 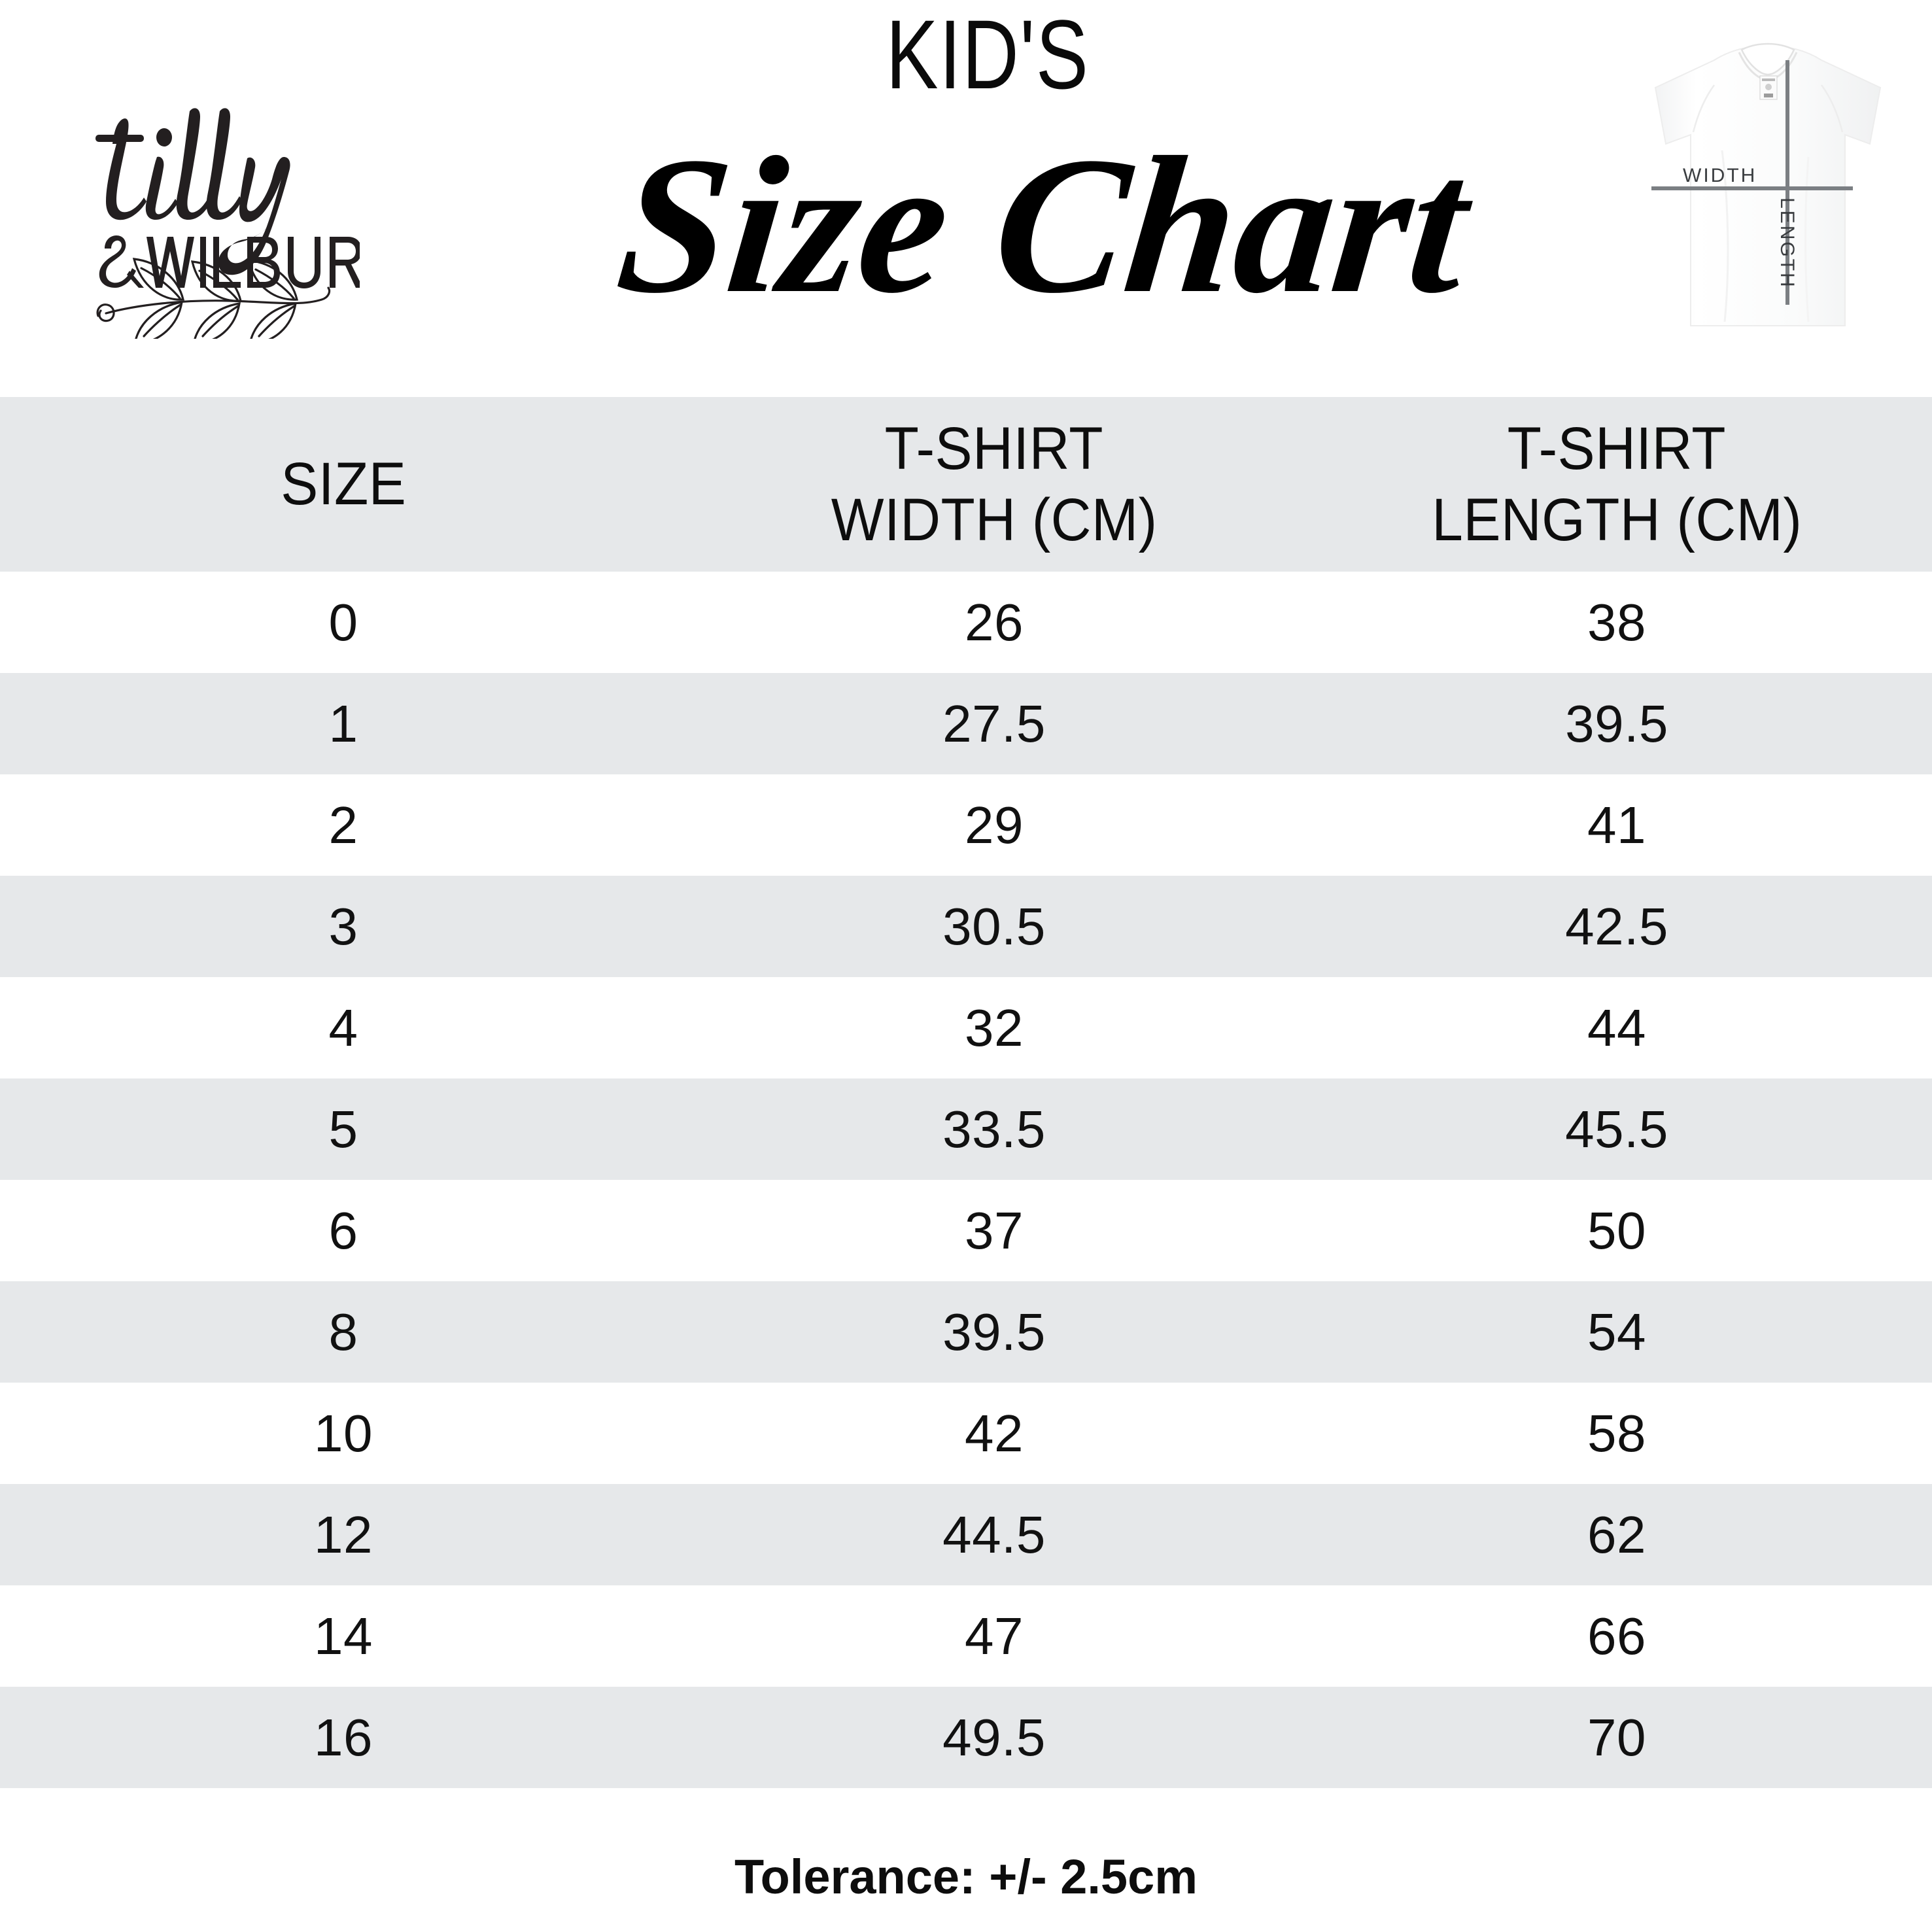 What do you see at coordinates (343, 926) in the screenshot?
I see `cell-size: 3` at bounding box center [343, 926].